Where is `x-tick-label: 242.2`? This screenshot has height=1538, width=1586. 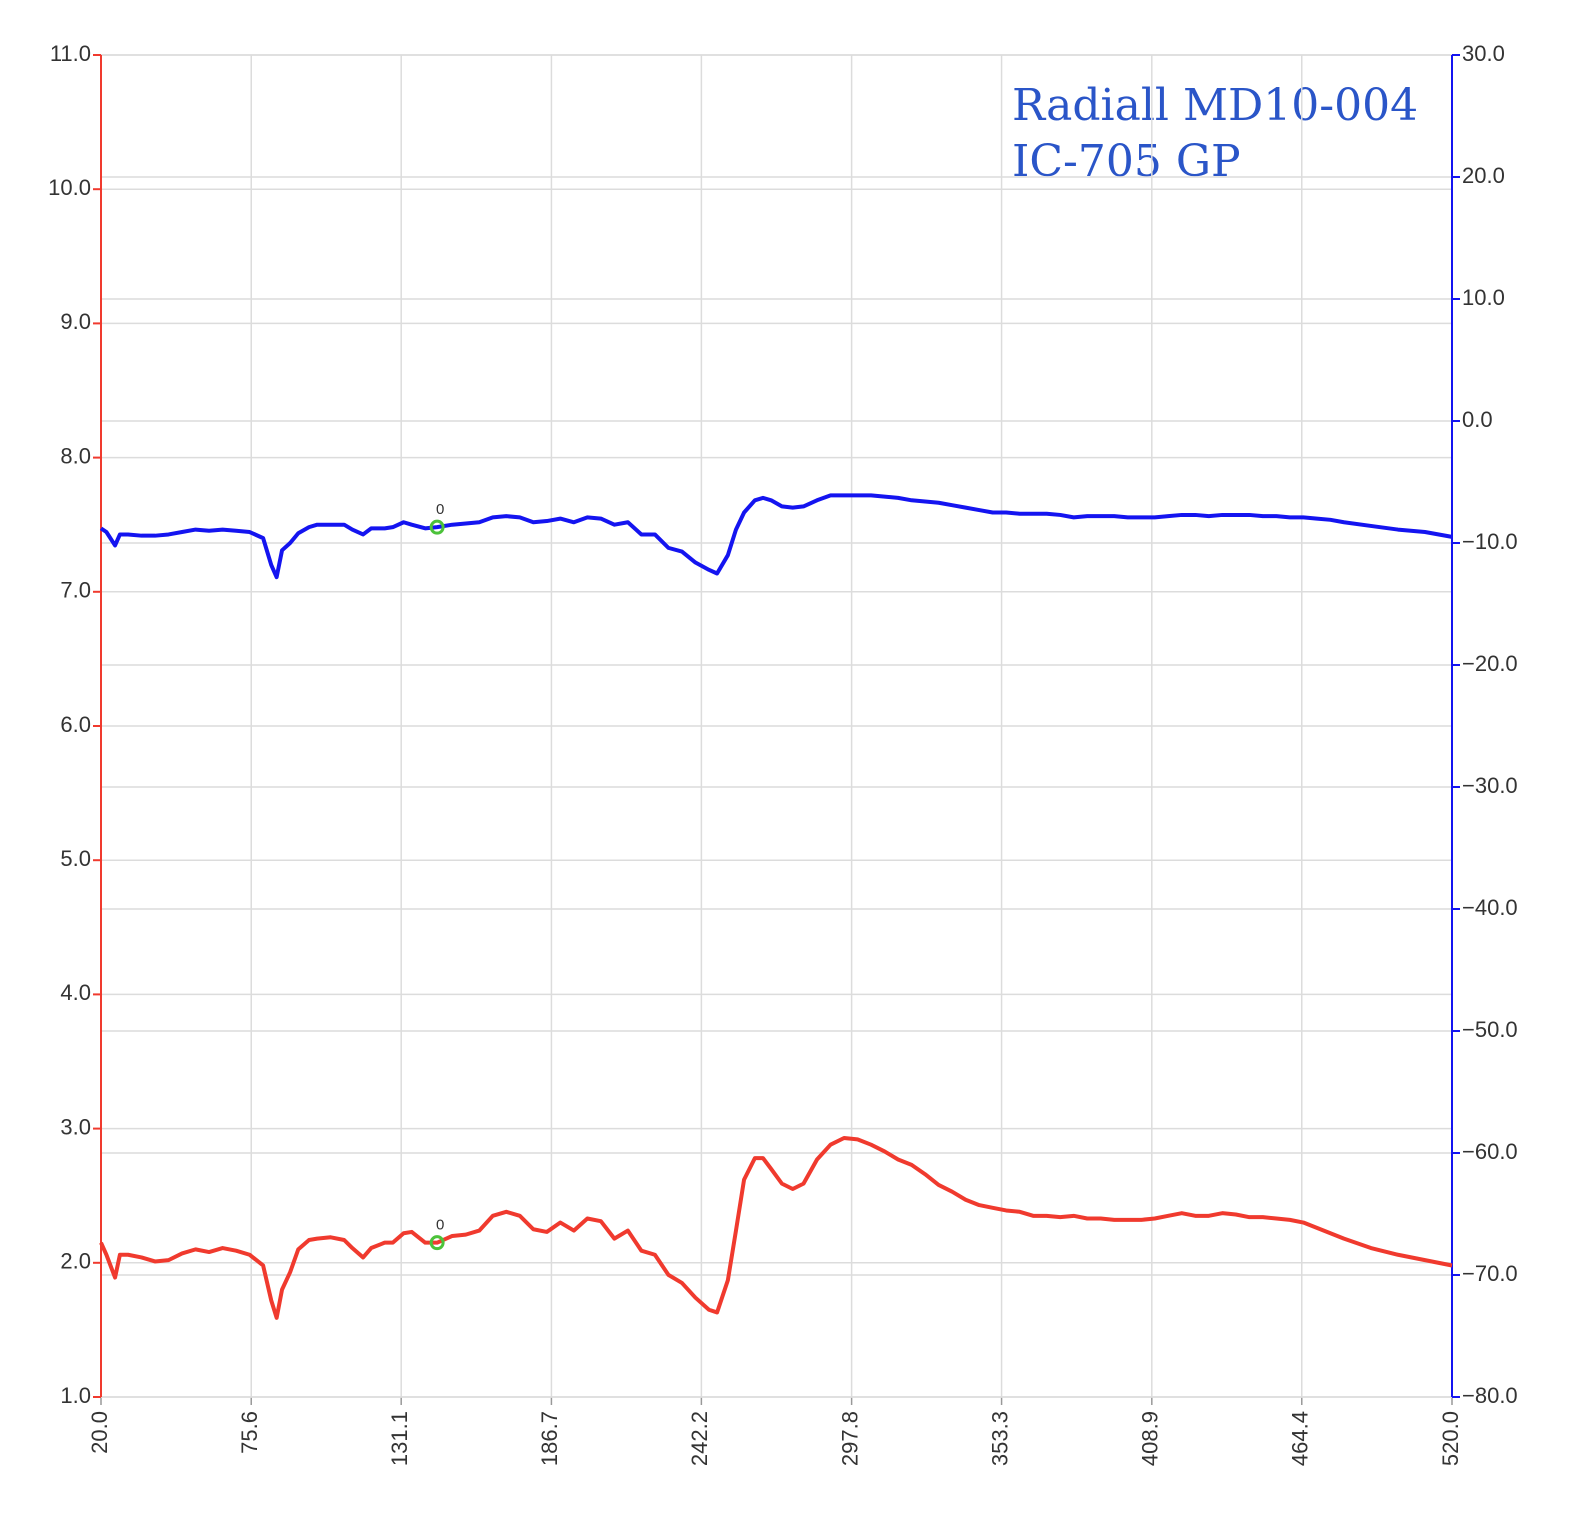 x-tick-label: 242.2 is located at coordinates (699, 1438).